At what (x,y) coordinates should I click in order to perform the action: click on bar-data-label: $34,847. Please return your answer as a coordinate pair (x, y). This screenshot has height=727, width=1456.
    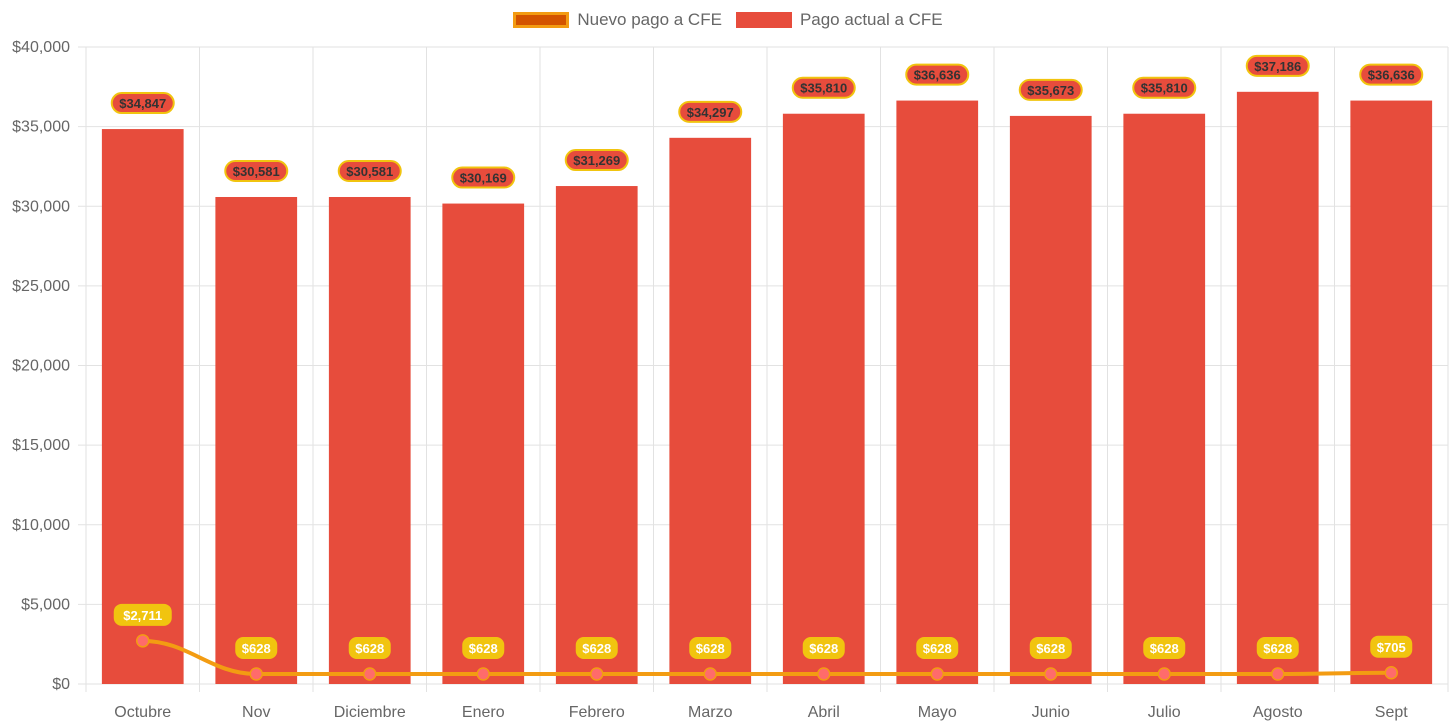
    Looking at the image, I should click on (142, 103).